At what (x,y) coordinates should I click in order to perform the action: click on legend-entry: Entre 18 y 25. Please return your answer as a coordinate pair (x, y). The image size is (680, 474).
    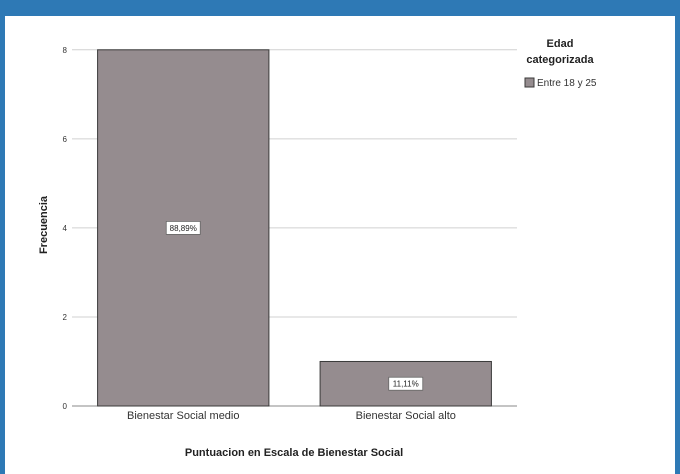
    Looking at the image, I should click on (567, 83).